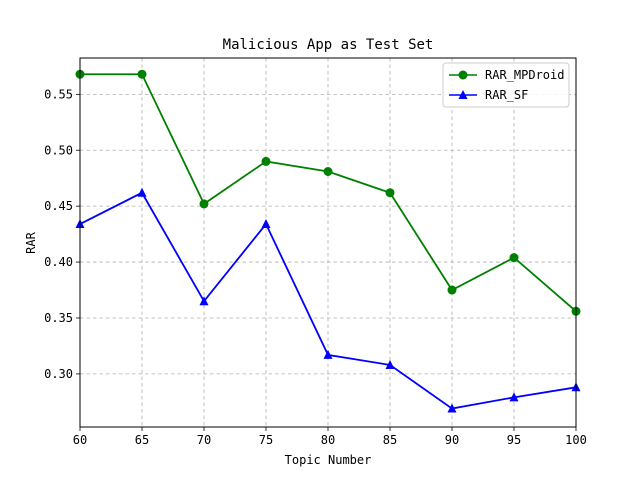  Describe the element at coordinates (58, 262) in the screenshot. I see `y-tick-label: 0.40` at that location.